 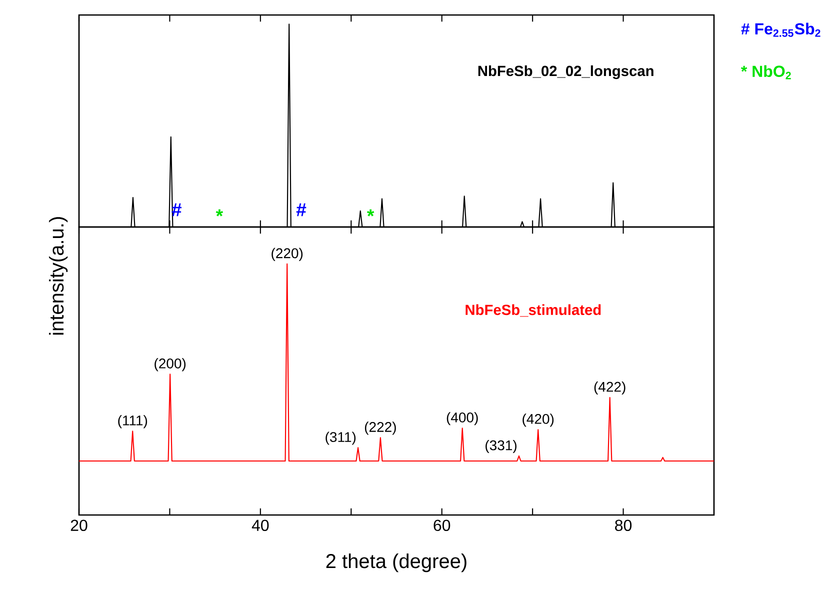 What do you see at coordinates (133, 421) in the screenshot?
I see `annotation: (111)` at bounding box center [133, 421].